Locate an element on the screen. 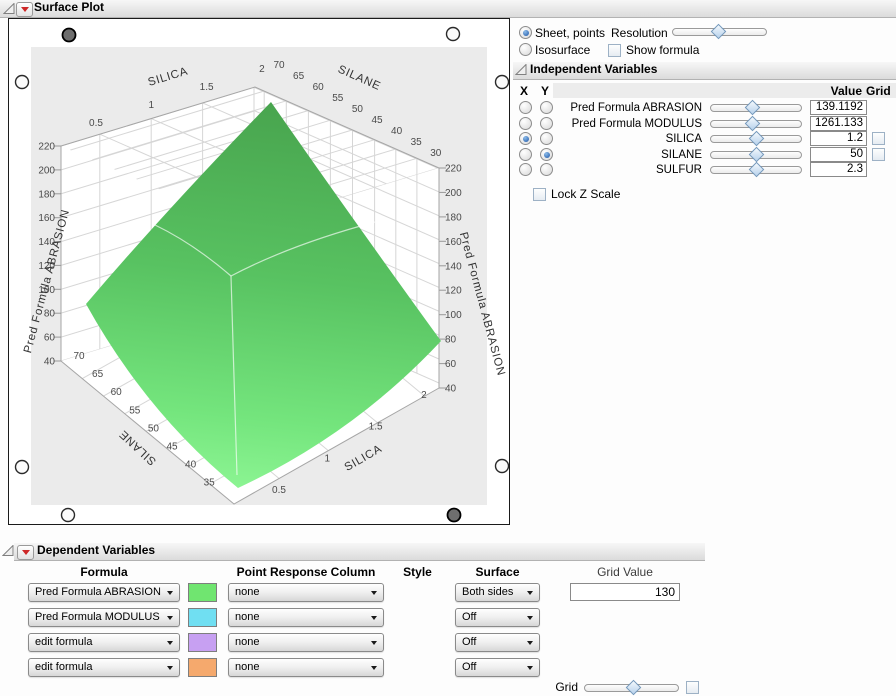 Image resolution: width=896 pixels, height=696 pixels. grid-slider-label: Grid is located at coordinates (566, 687).